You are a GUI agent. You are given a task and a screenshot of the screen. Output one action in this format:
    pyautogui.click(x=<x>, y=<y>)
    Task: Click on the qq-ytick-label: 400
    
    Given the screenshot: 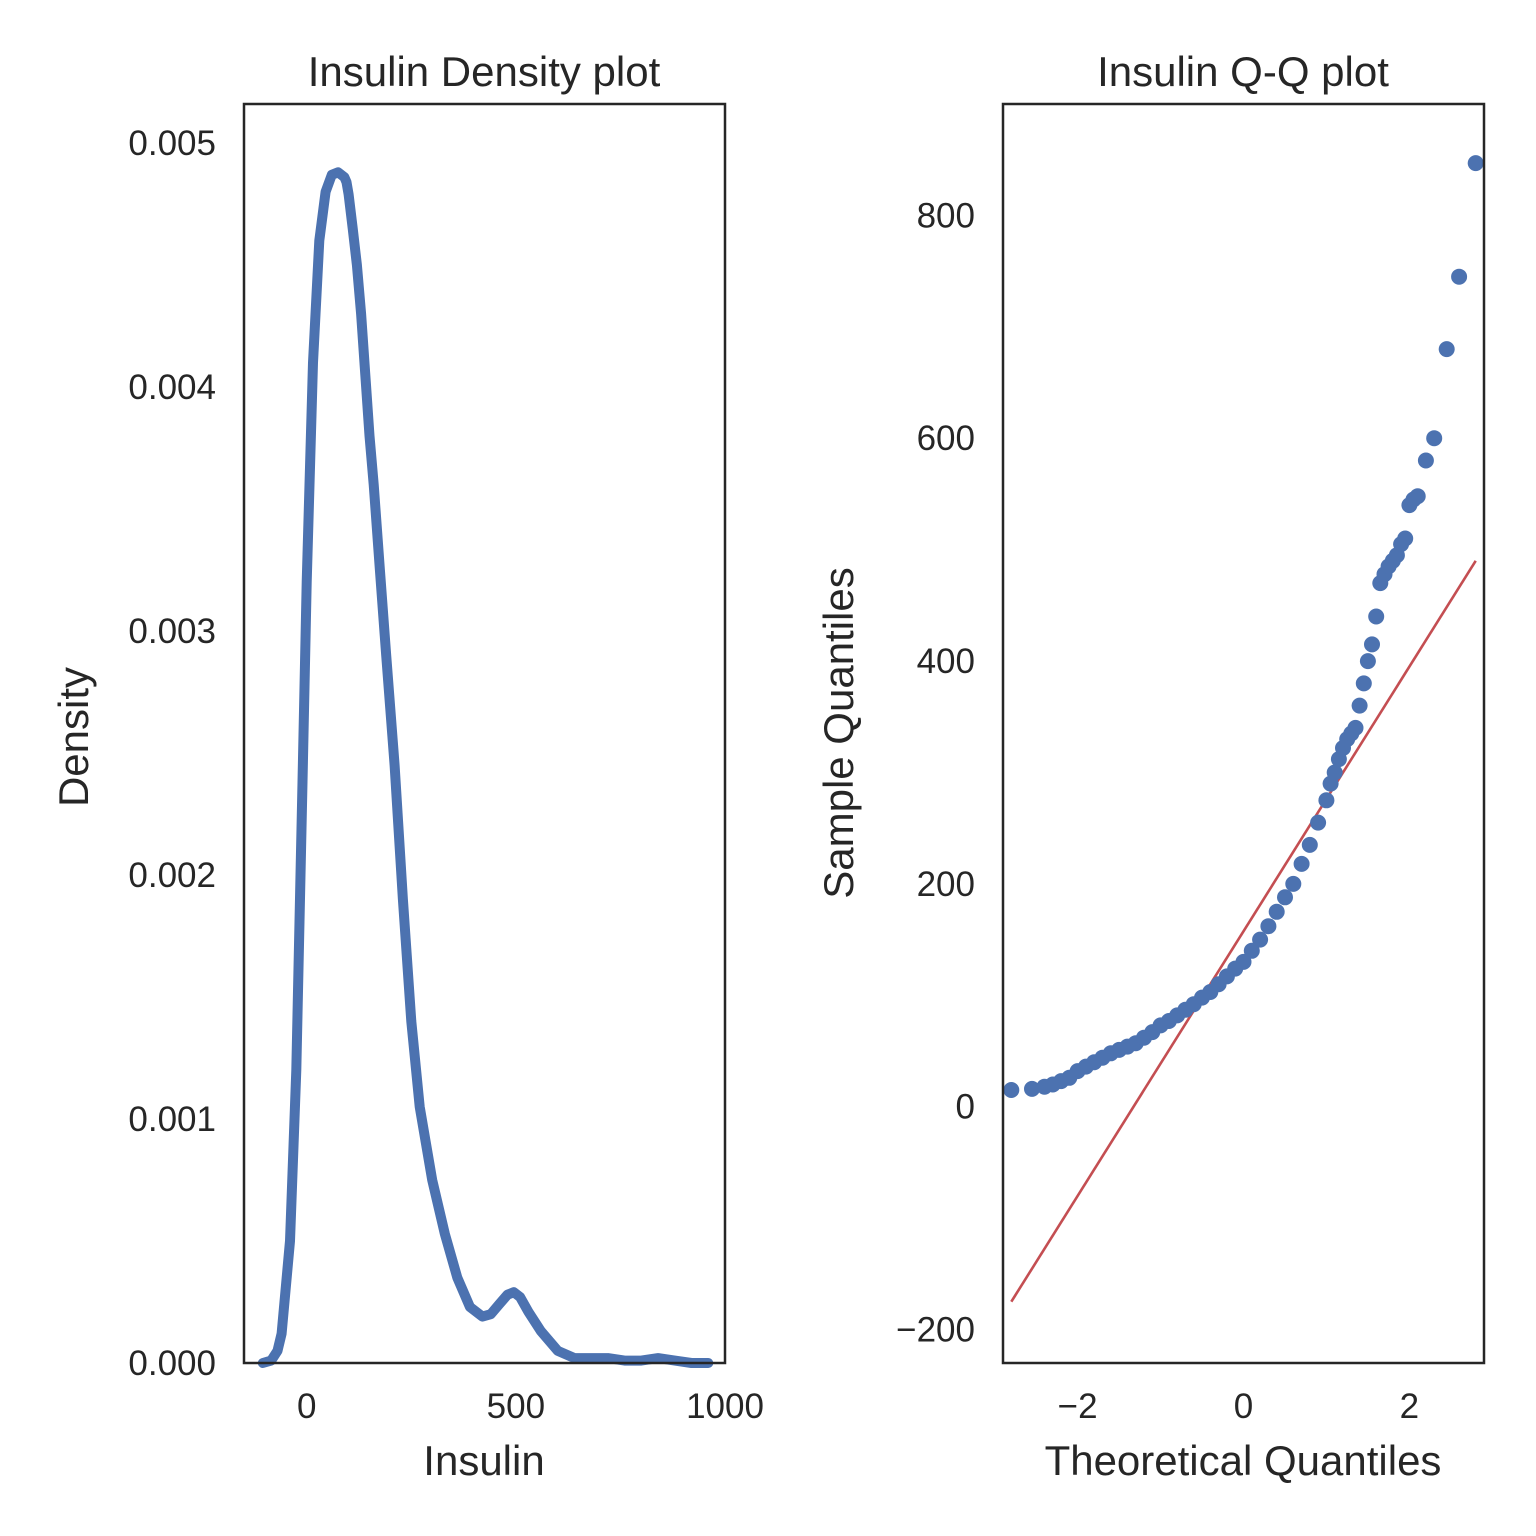 What is the action you would take?
    pyautogui.click(x=946, y=661)
    